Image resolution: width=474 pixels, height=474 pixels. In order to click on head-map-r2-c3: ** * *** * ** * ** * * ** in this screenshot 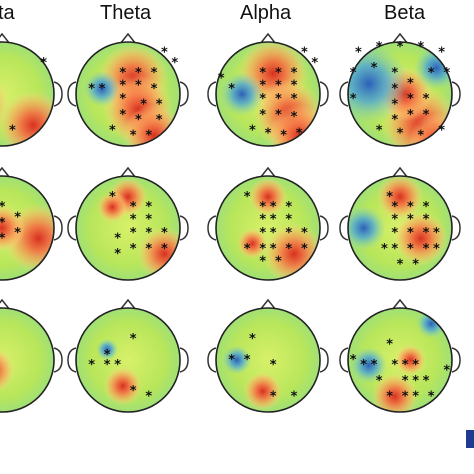, I will do `click(400, 355)`.